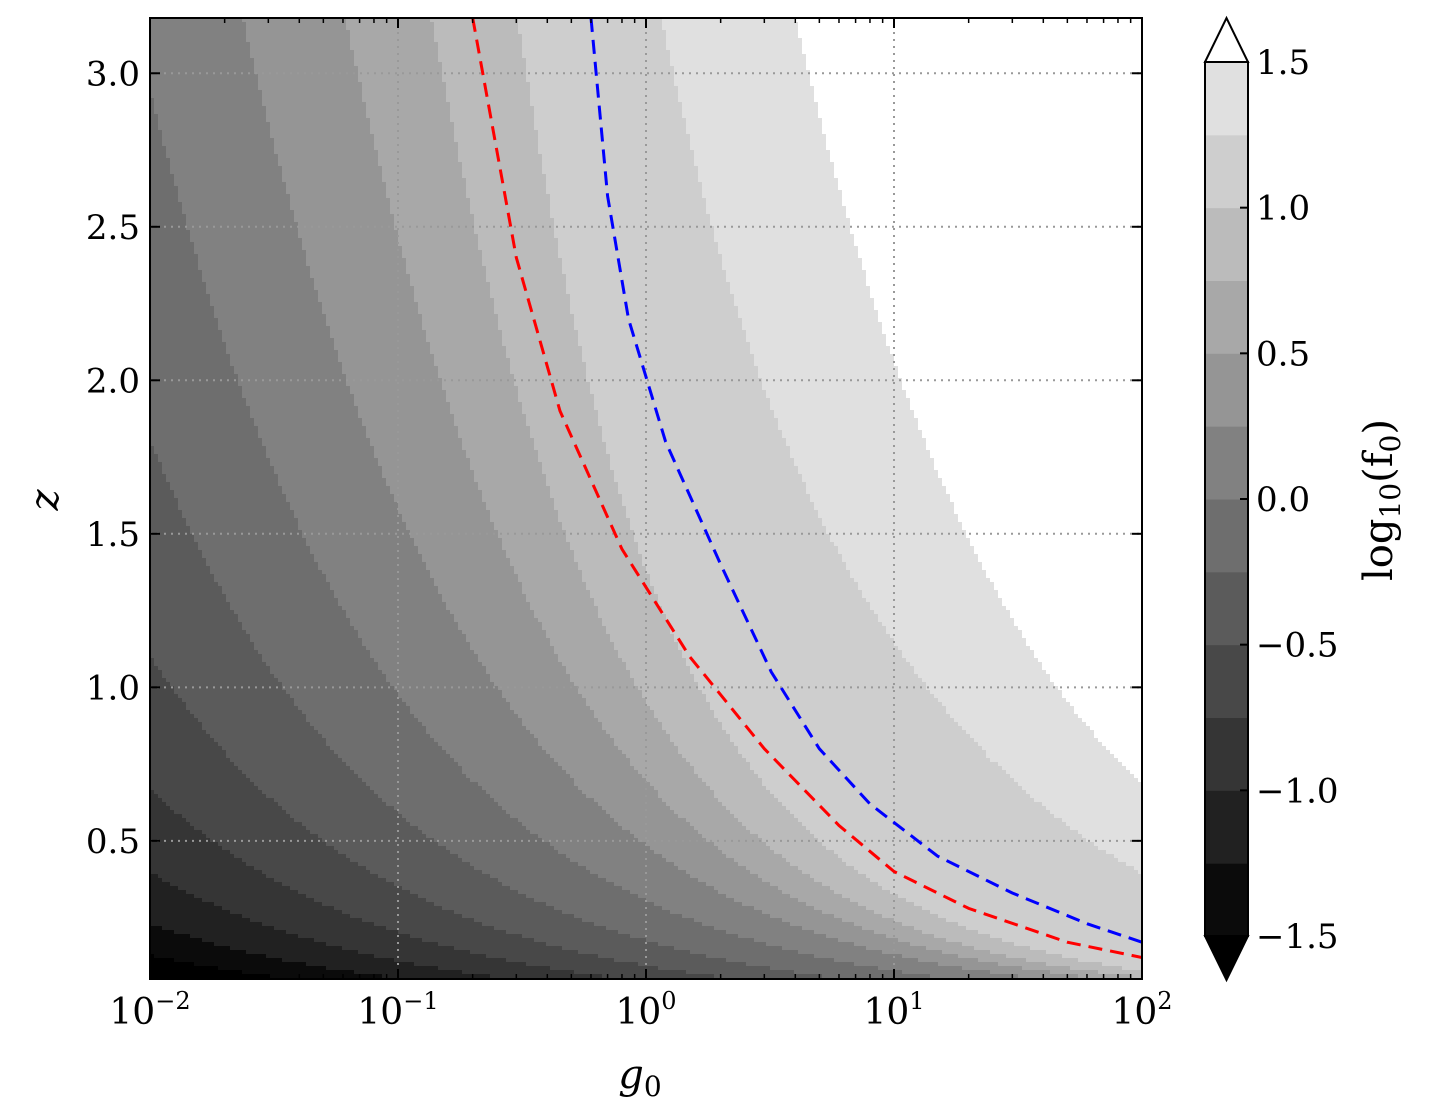 The width and height of the screenshot is (1440, 1119). I want to click on x-tick-label: 10⁻², so click(149, 1010).